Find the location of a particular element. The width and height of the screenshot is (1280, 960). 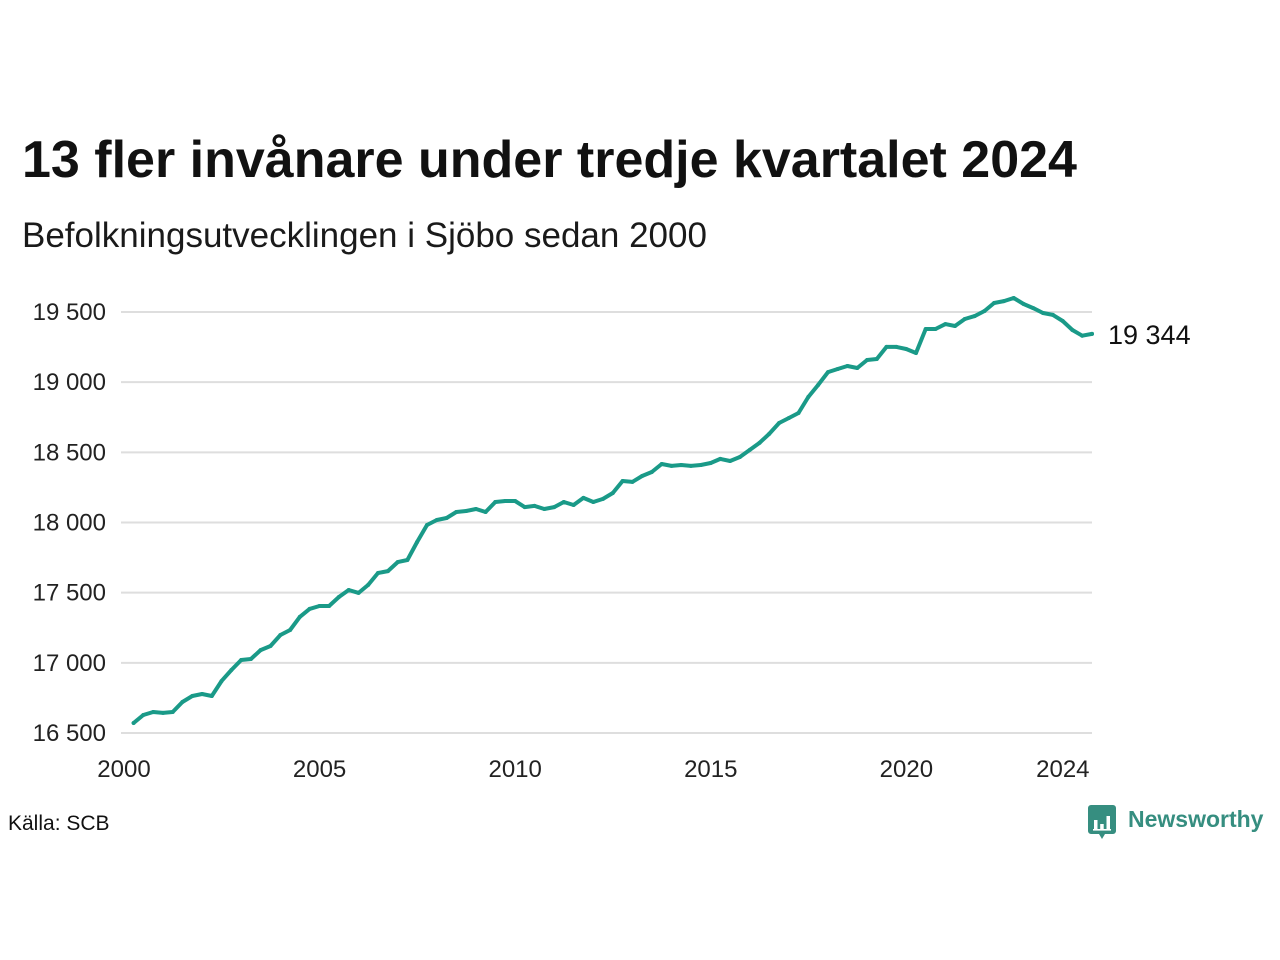

y-tick-label: 17 000 is located at coordinates (69, 663).